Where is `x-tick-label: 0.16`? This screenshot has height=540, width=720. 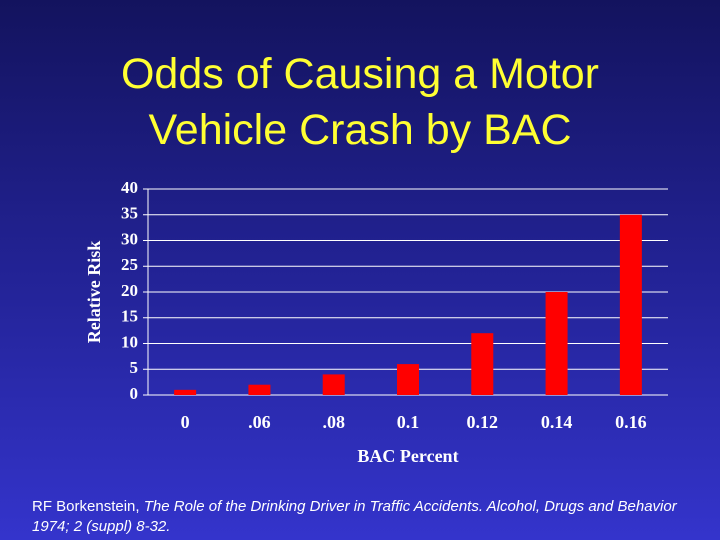 x-tick-label: 0.16 is located at coordinates (631, 422).